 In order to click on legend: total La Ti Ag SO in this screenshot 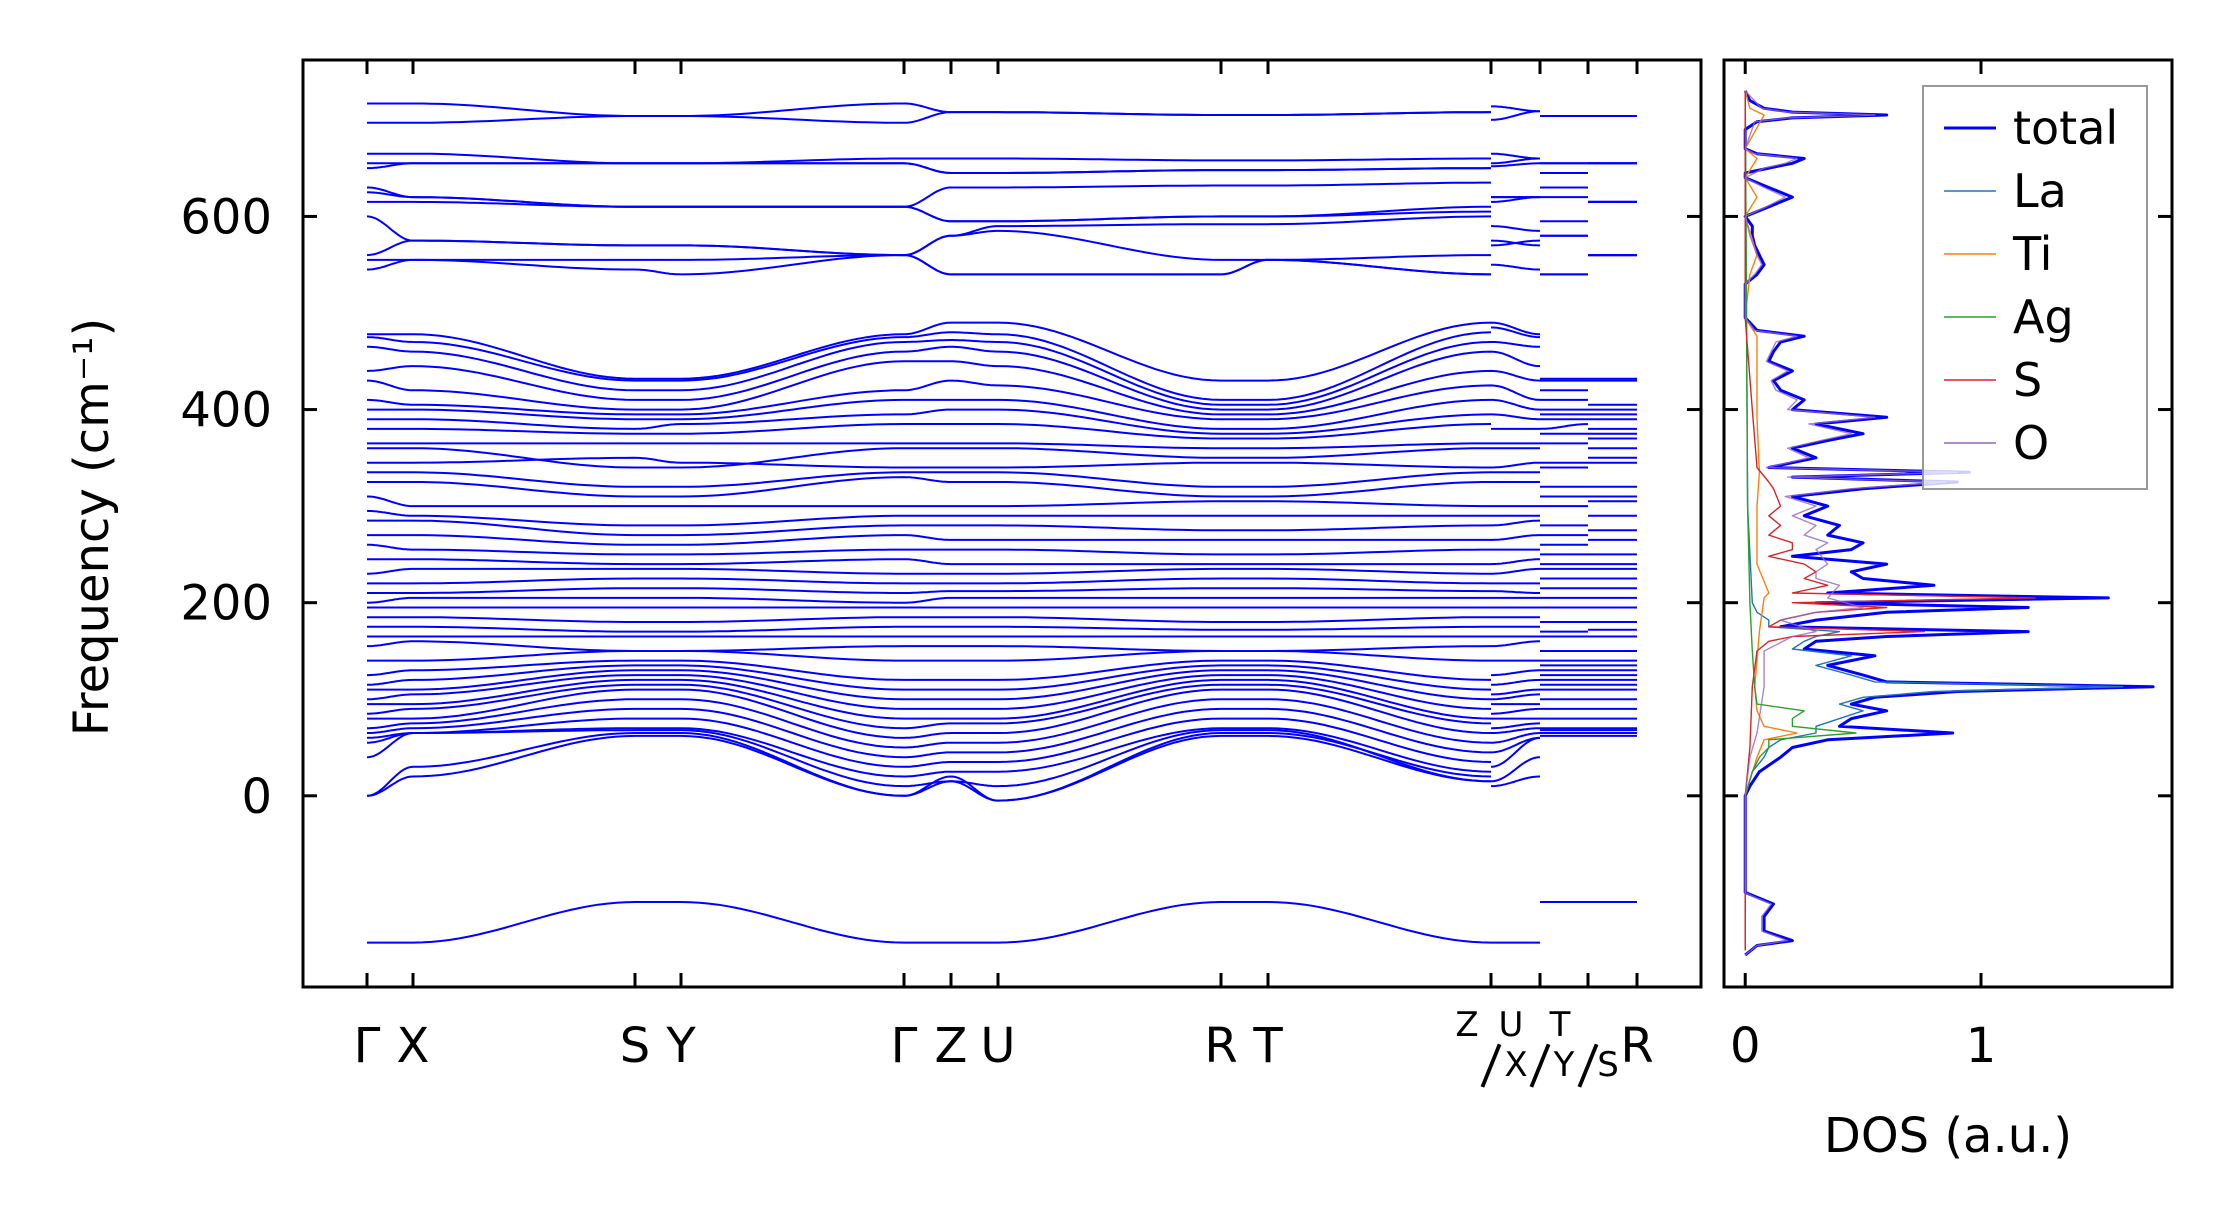, I will do `click(2035, 287)`.